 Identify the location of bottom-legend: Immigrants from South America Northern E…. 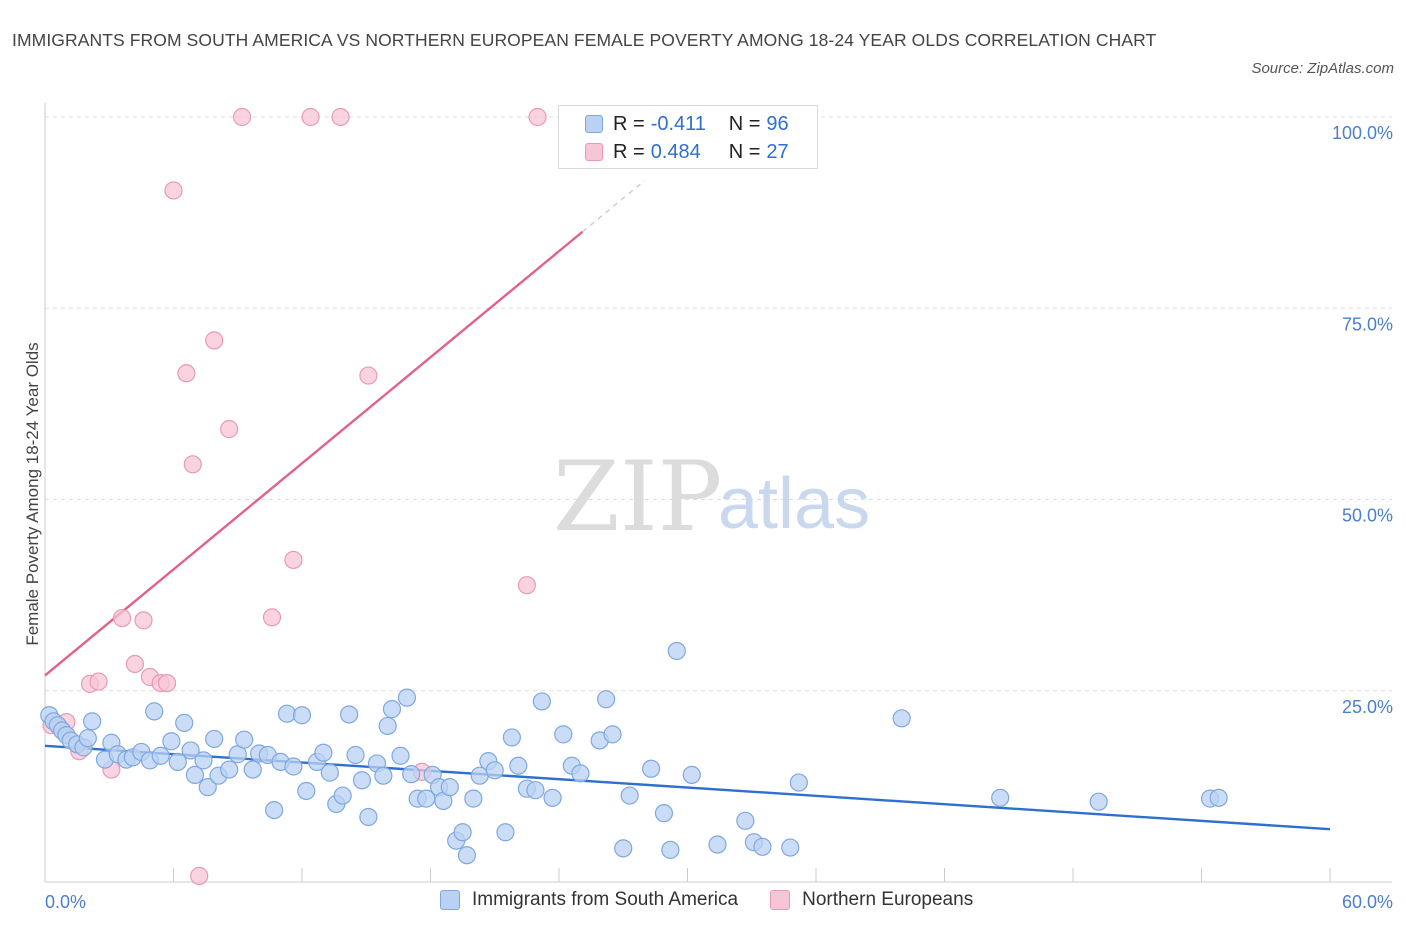
(722, 900).